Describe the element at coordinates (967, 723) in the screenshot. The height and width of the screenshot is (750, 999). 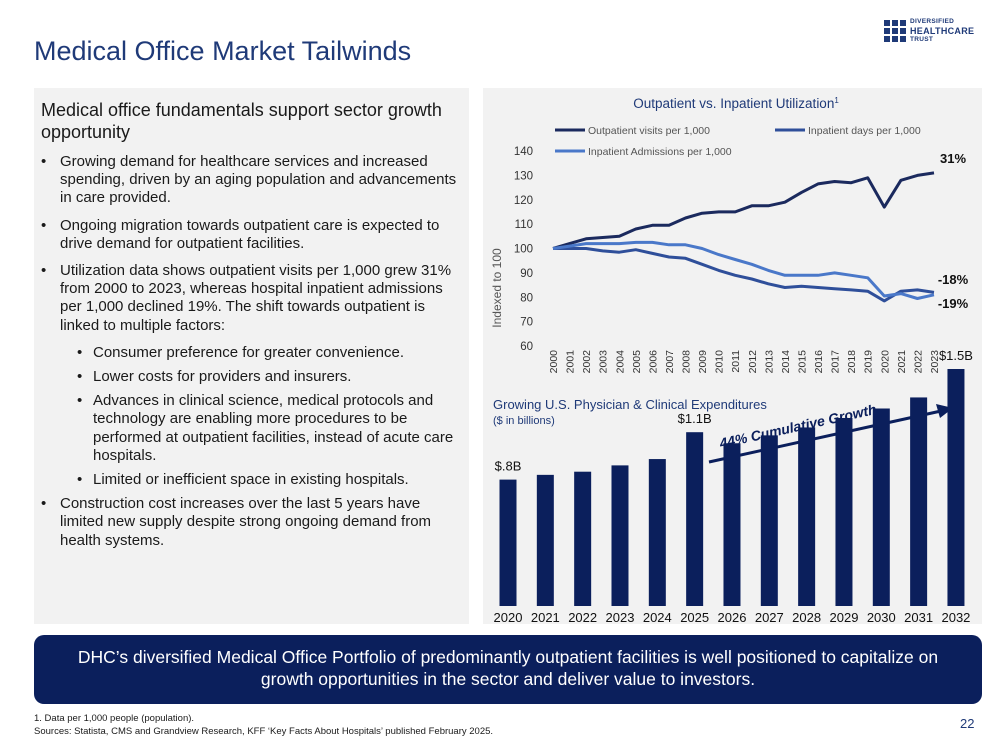
I see `page-number: 22` at that location.